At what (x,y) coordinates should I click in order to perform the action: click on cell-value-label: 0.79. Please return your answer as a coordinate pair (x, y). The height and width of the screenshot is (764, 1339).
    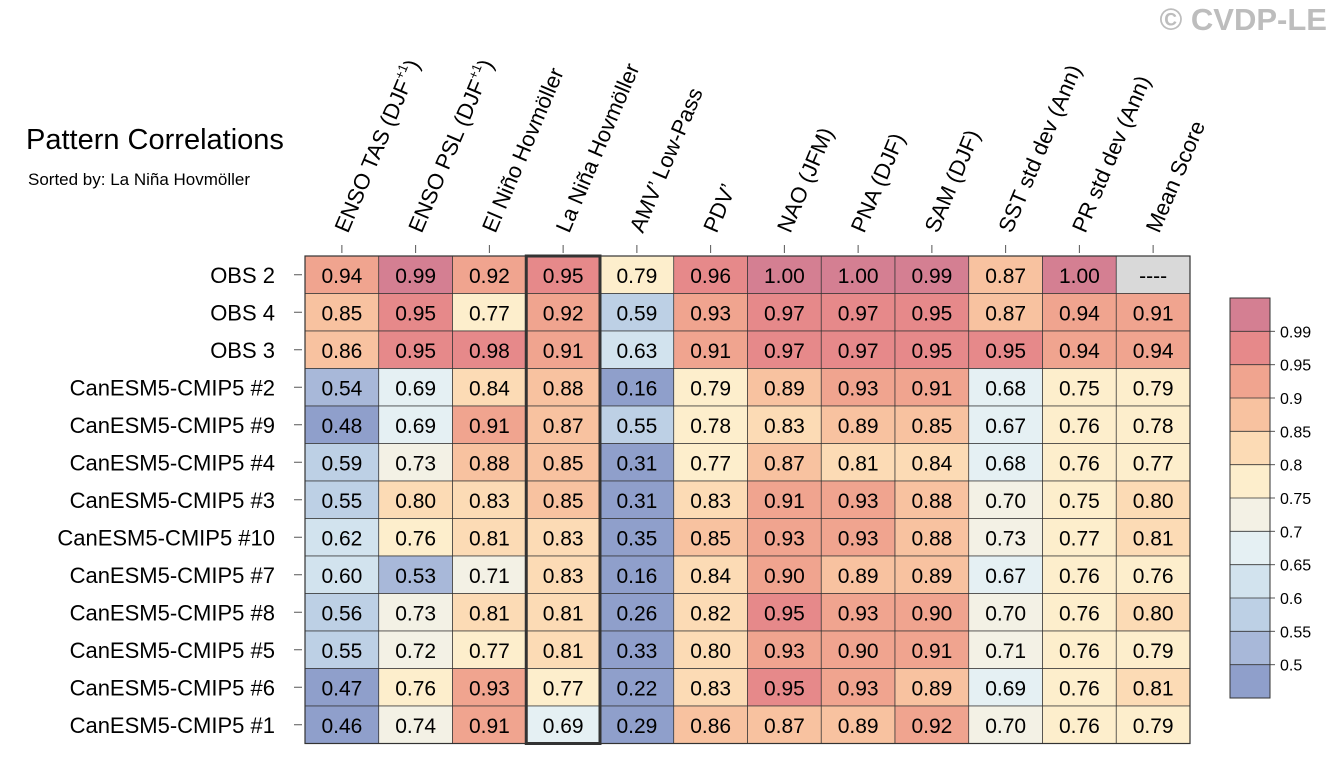
    Looking at the image, I should click on (1153, 726).